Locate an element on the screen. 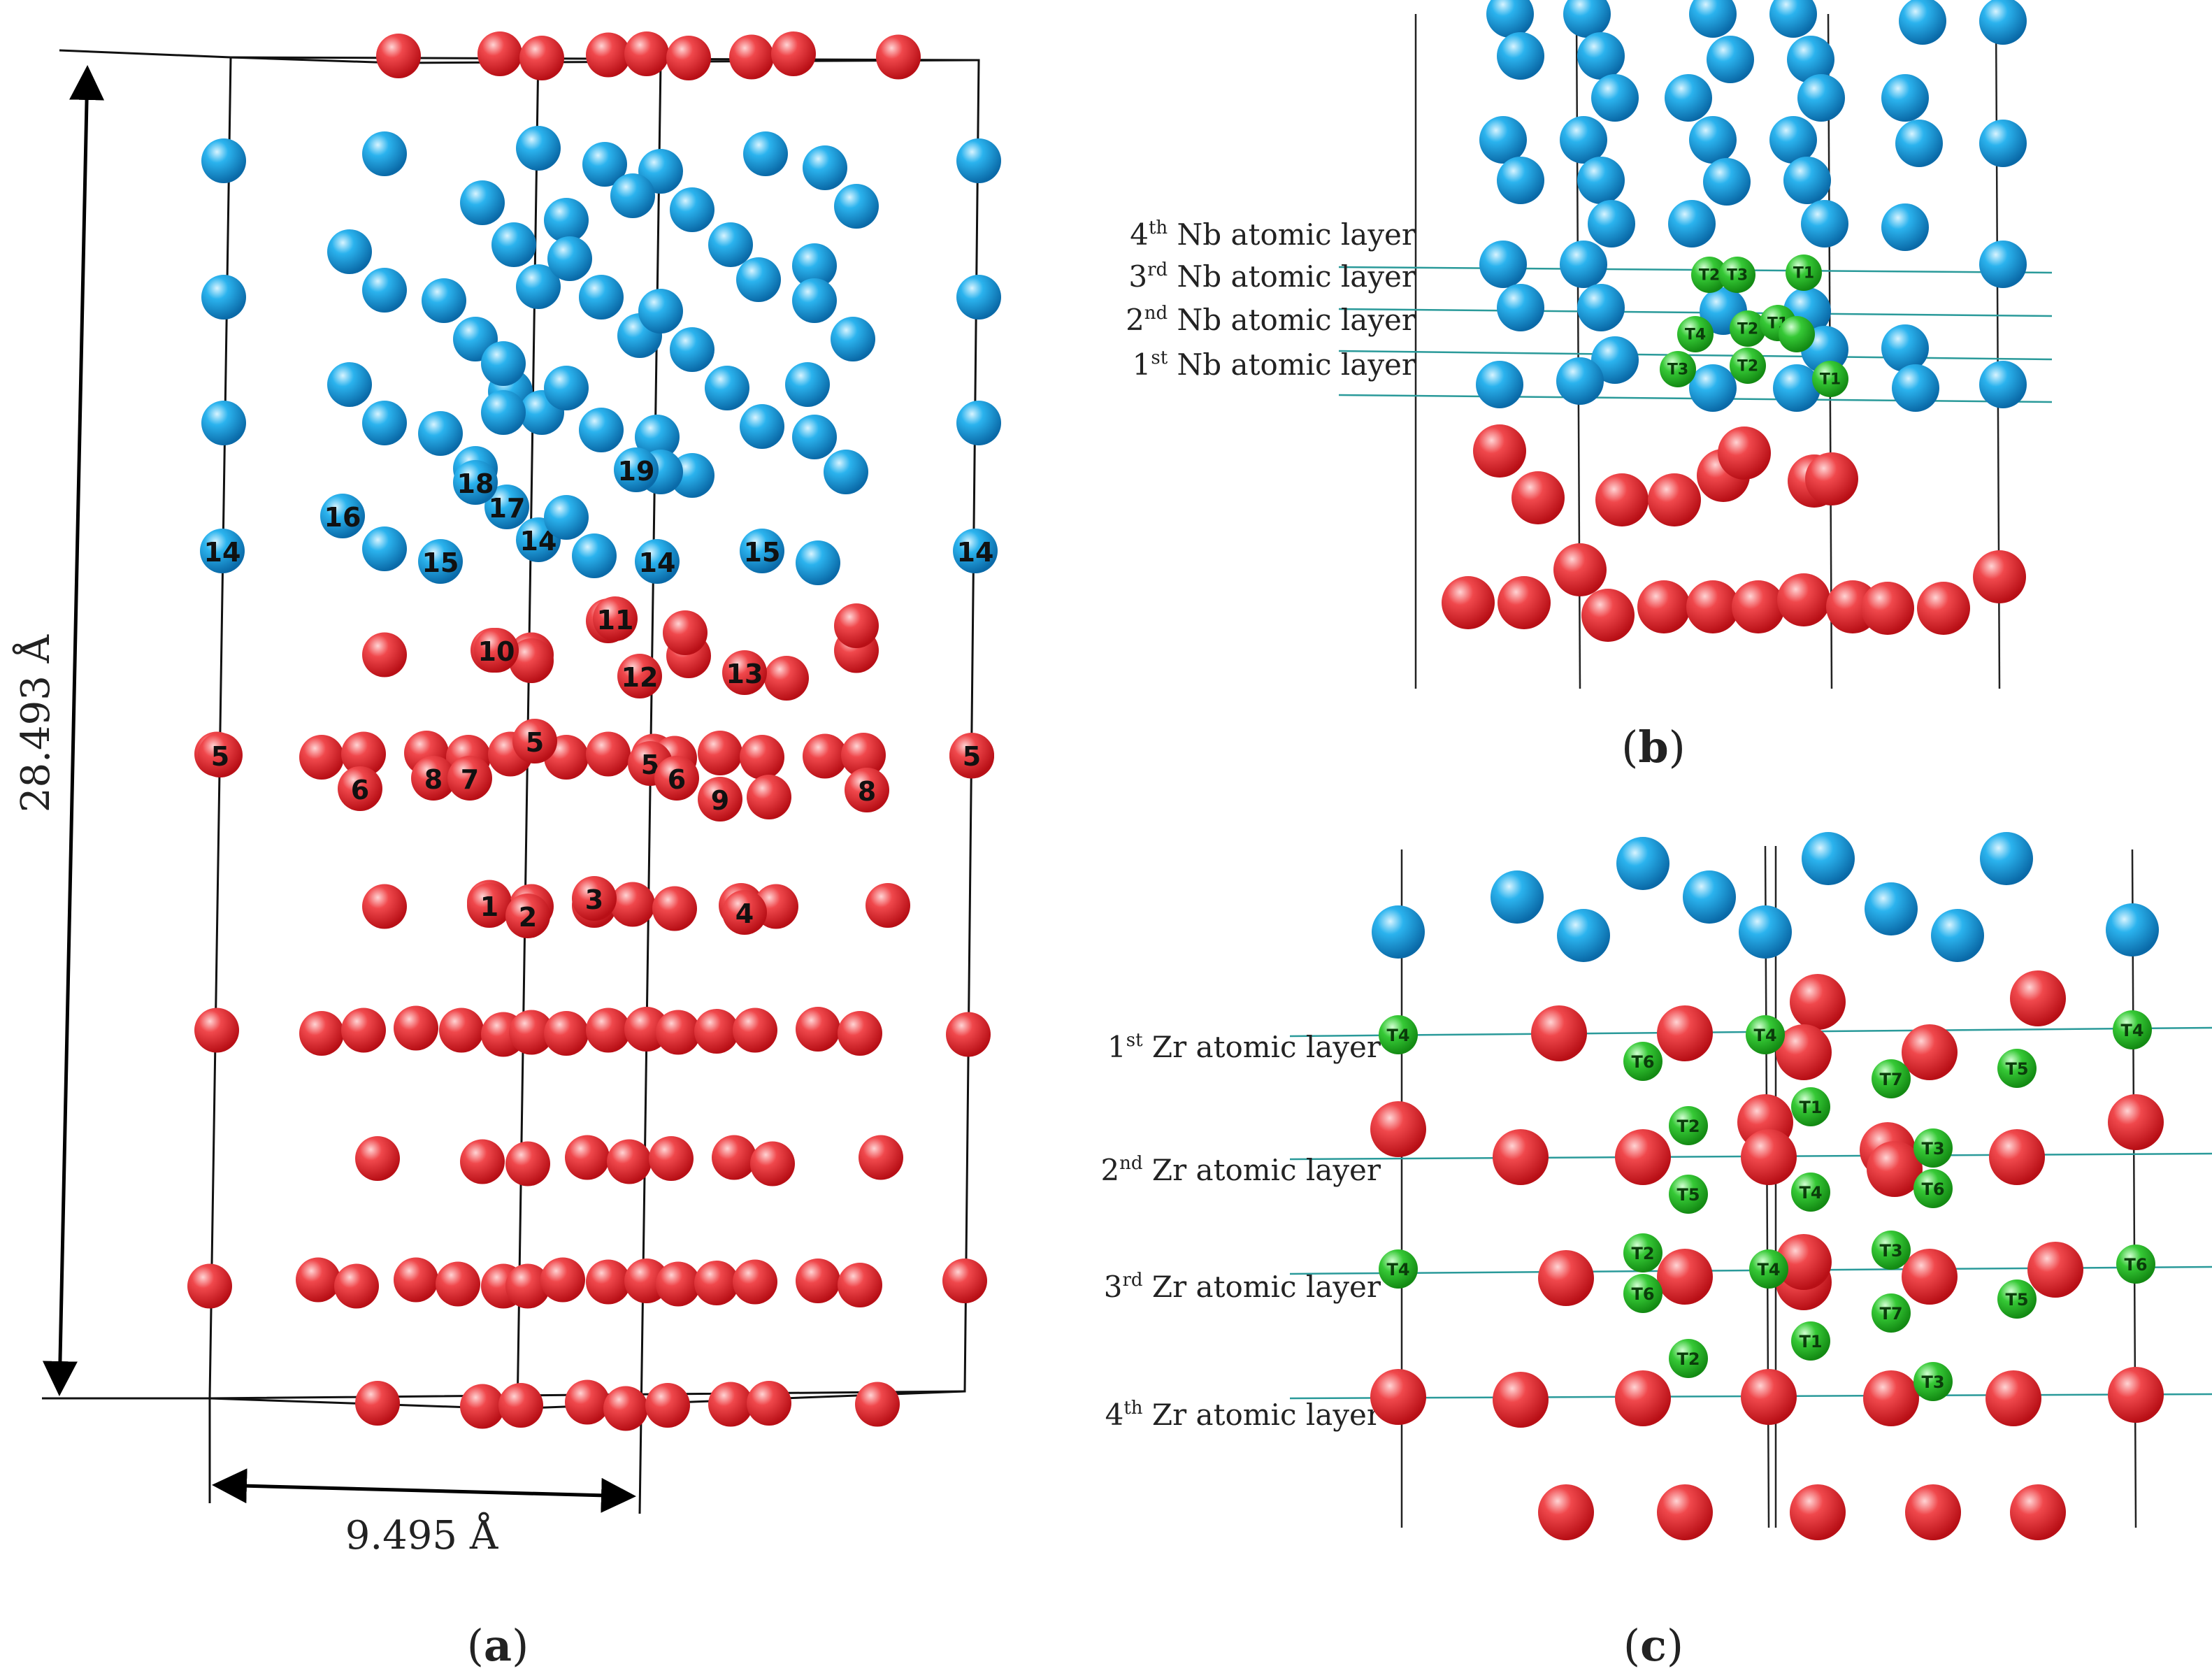  nb-layer-label: 3rd Nb atomic layer is located at coordinates (1272, 276).